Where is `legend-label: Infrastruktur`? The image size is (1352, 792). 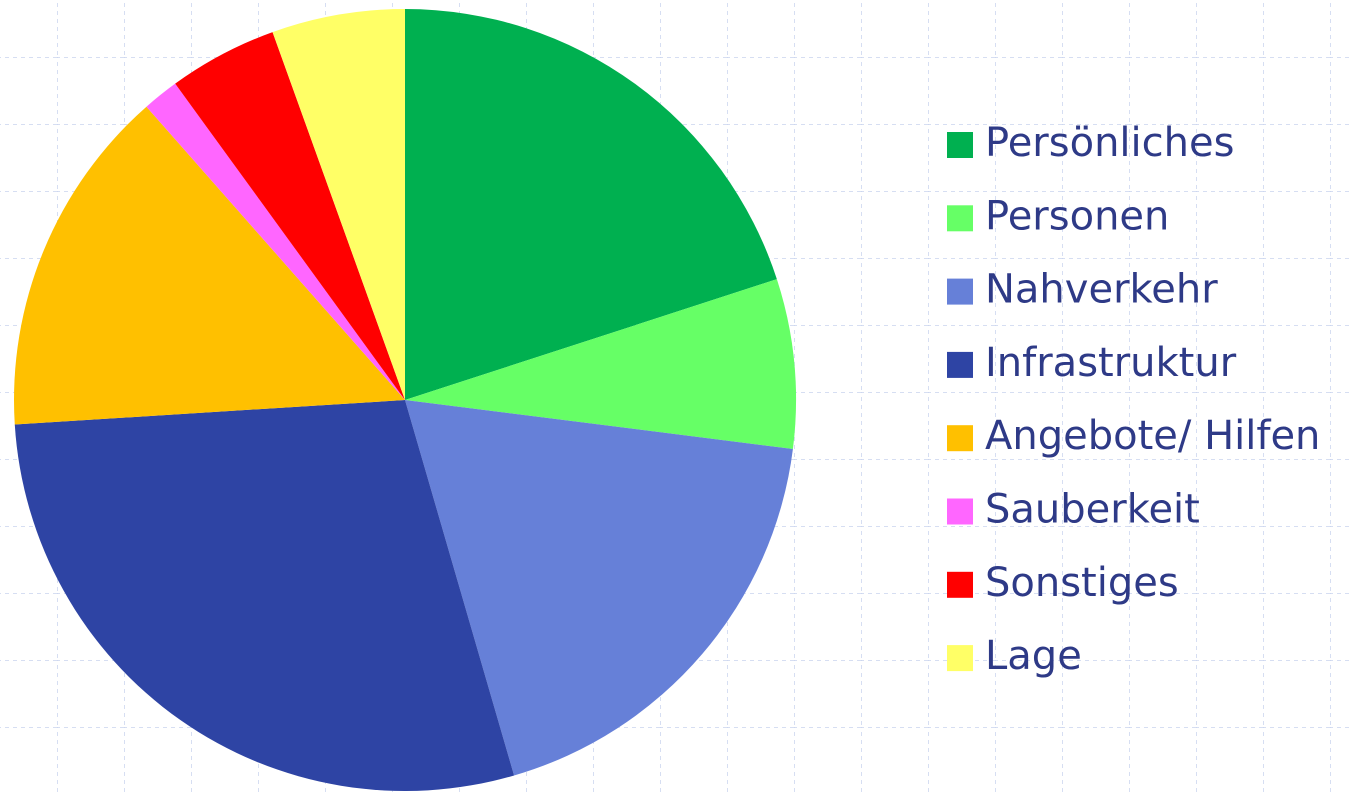 legend-label: Infrastruktur is located at coordinates (1111, 363).